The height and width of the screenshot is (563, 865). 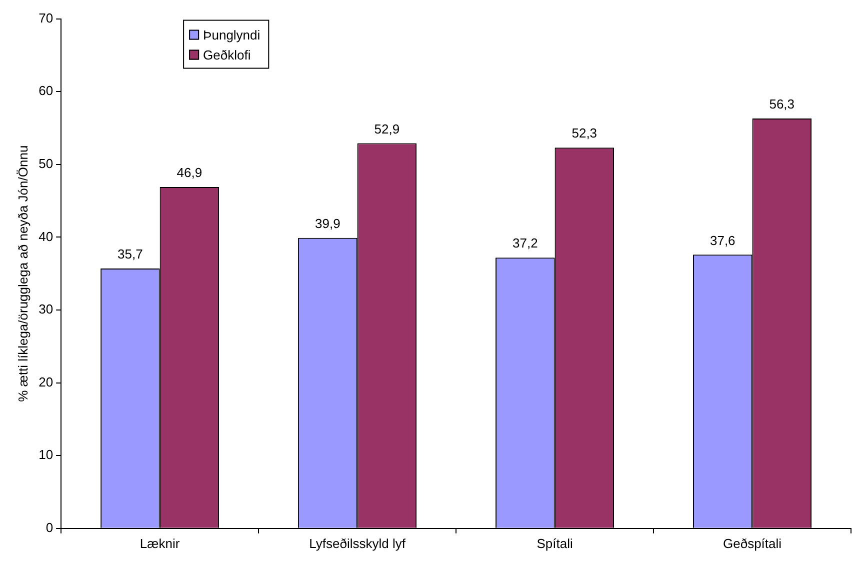 What do you see at coordinates (554, 543) in the screenshot?
I see `x-tick-label: Spítali` at bounding box center [554, 543].